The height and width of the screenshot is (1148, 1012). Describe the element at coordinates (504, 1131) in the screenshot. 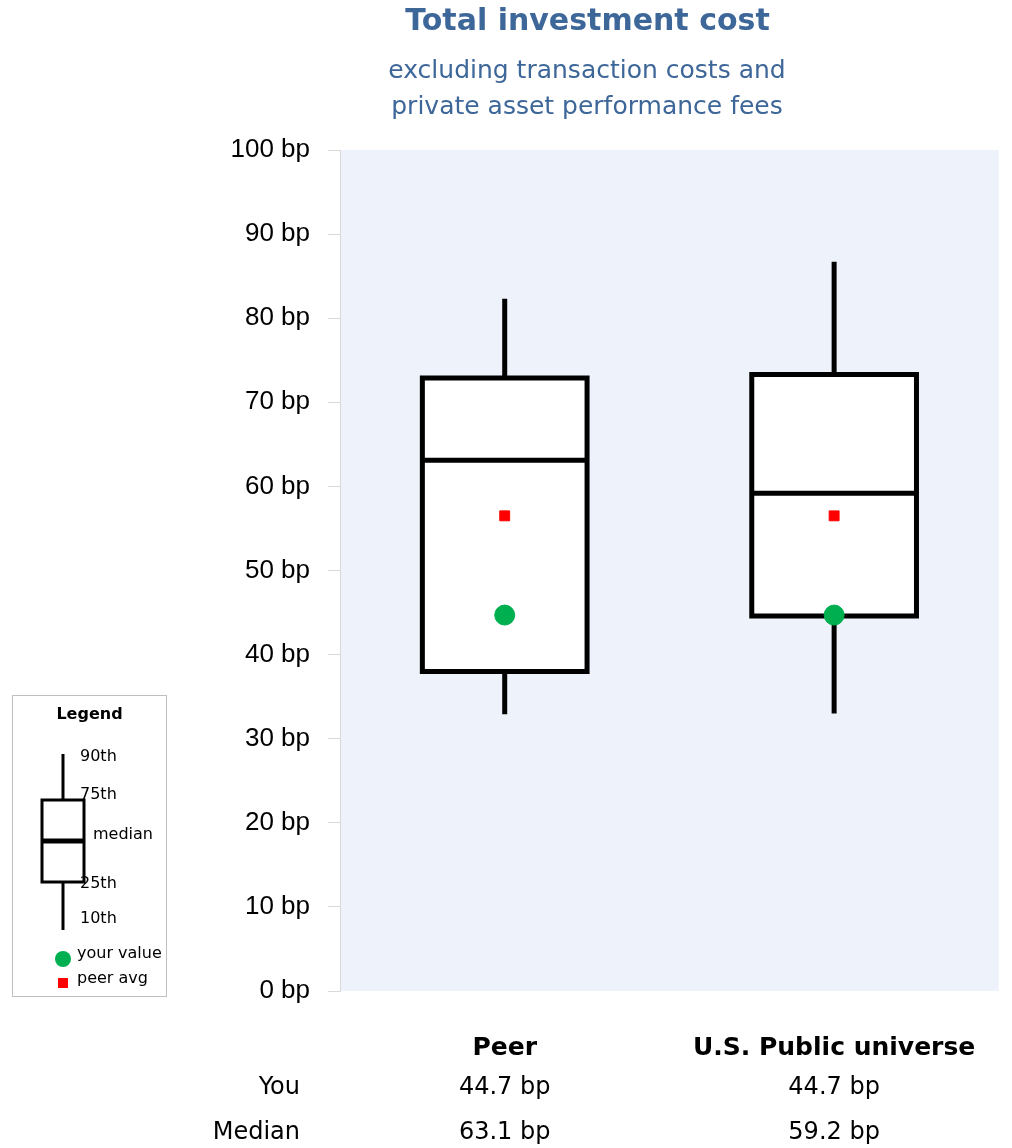

I see `text: 63.1 bp` at that location.